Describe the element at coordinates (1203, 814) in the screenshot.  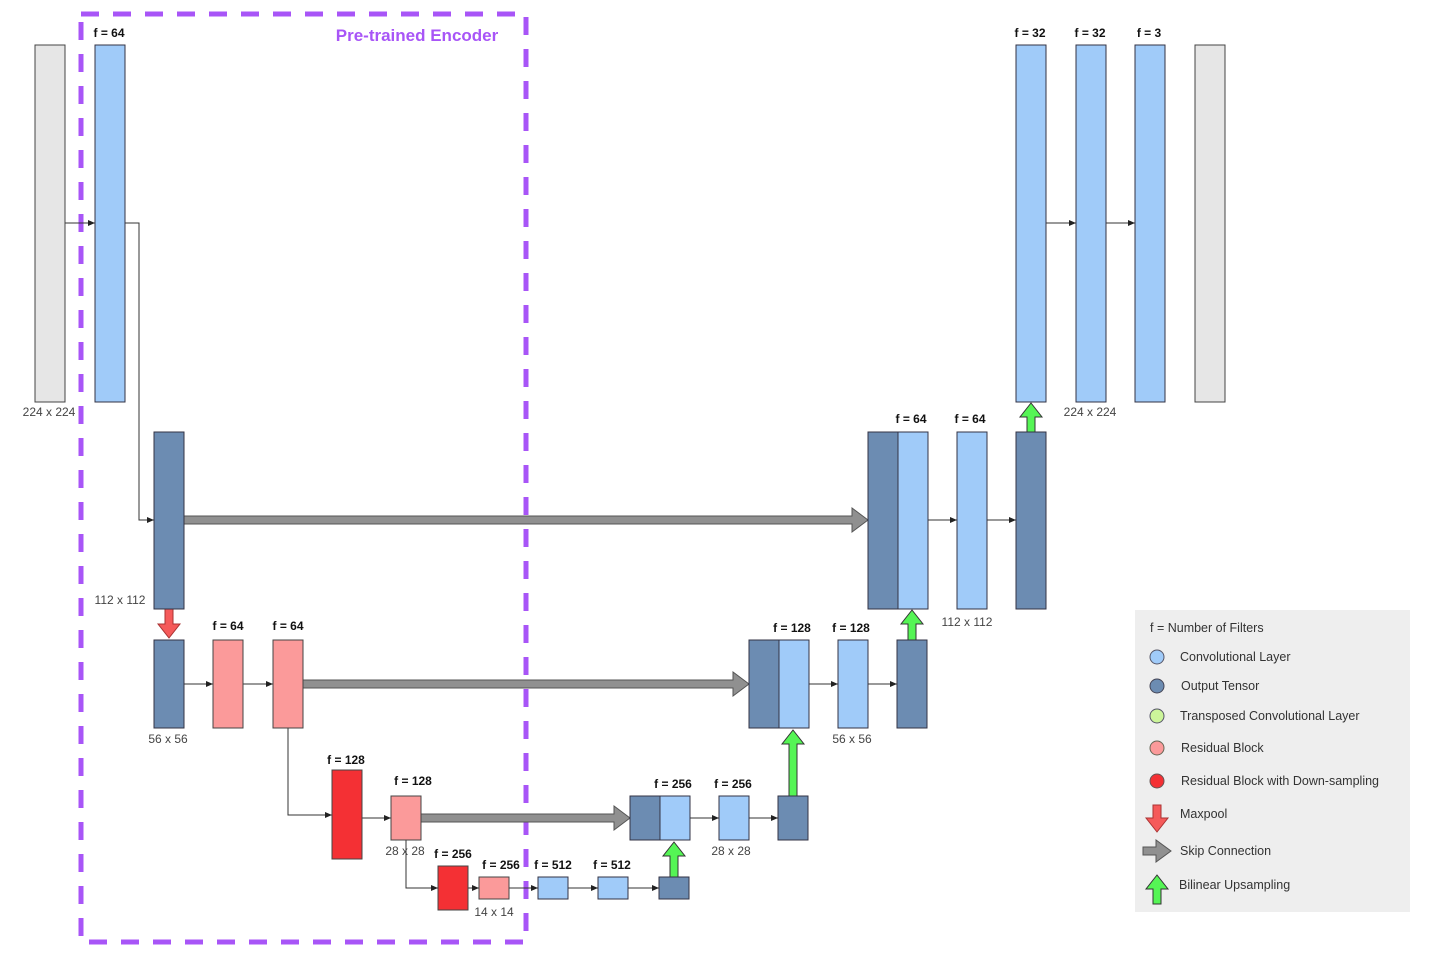
I see `legend-label: Maxpool` at that location.